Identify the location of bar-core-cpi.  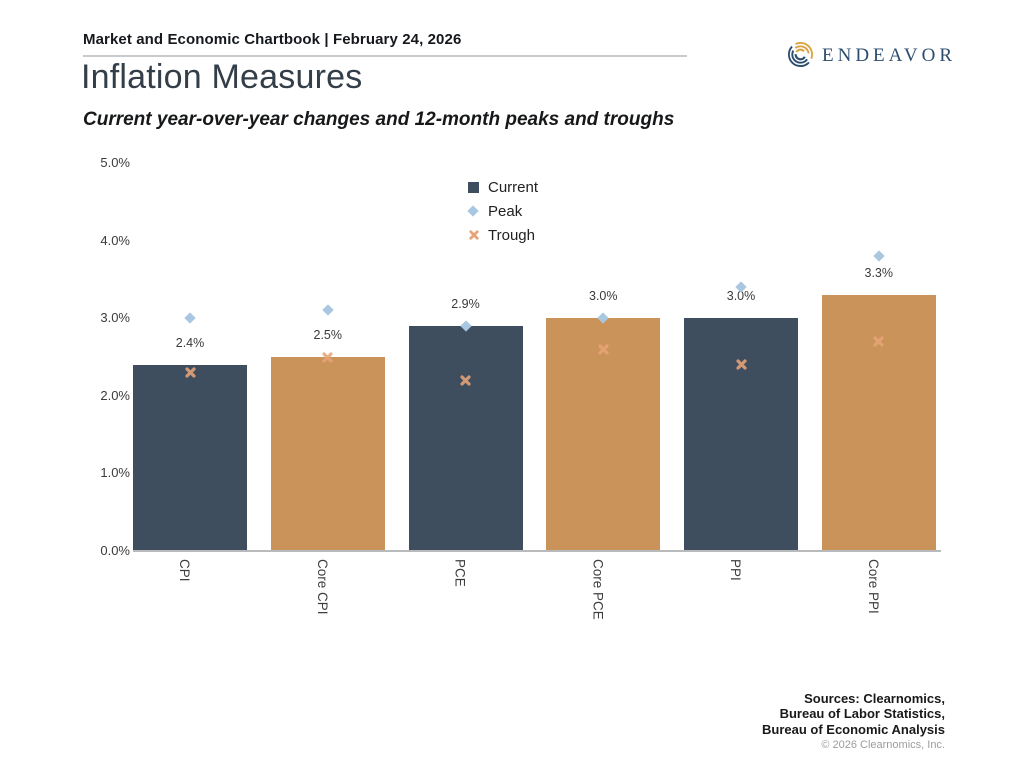
(327, 454).